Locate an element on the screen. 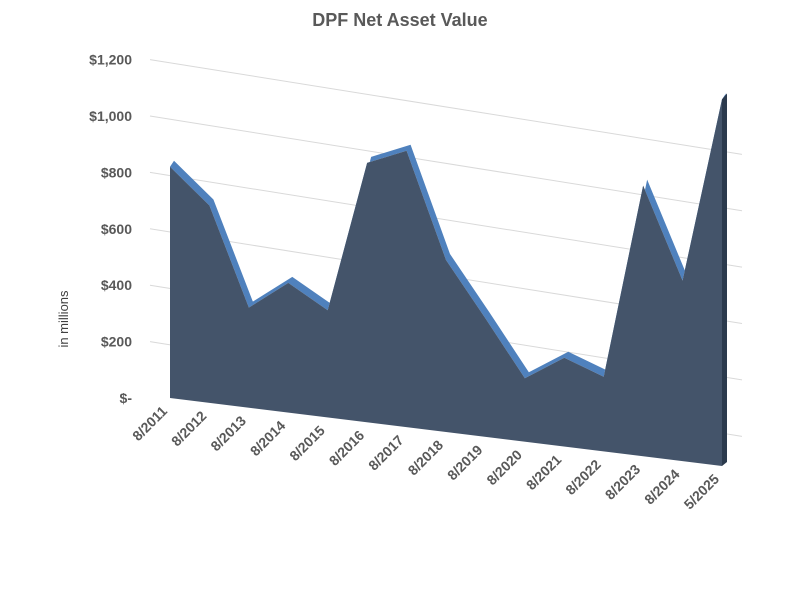  x-tick-label: 8/2014 is located at coordinates (268, 438).